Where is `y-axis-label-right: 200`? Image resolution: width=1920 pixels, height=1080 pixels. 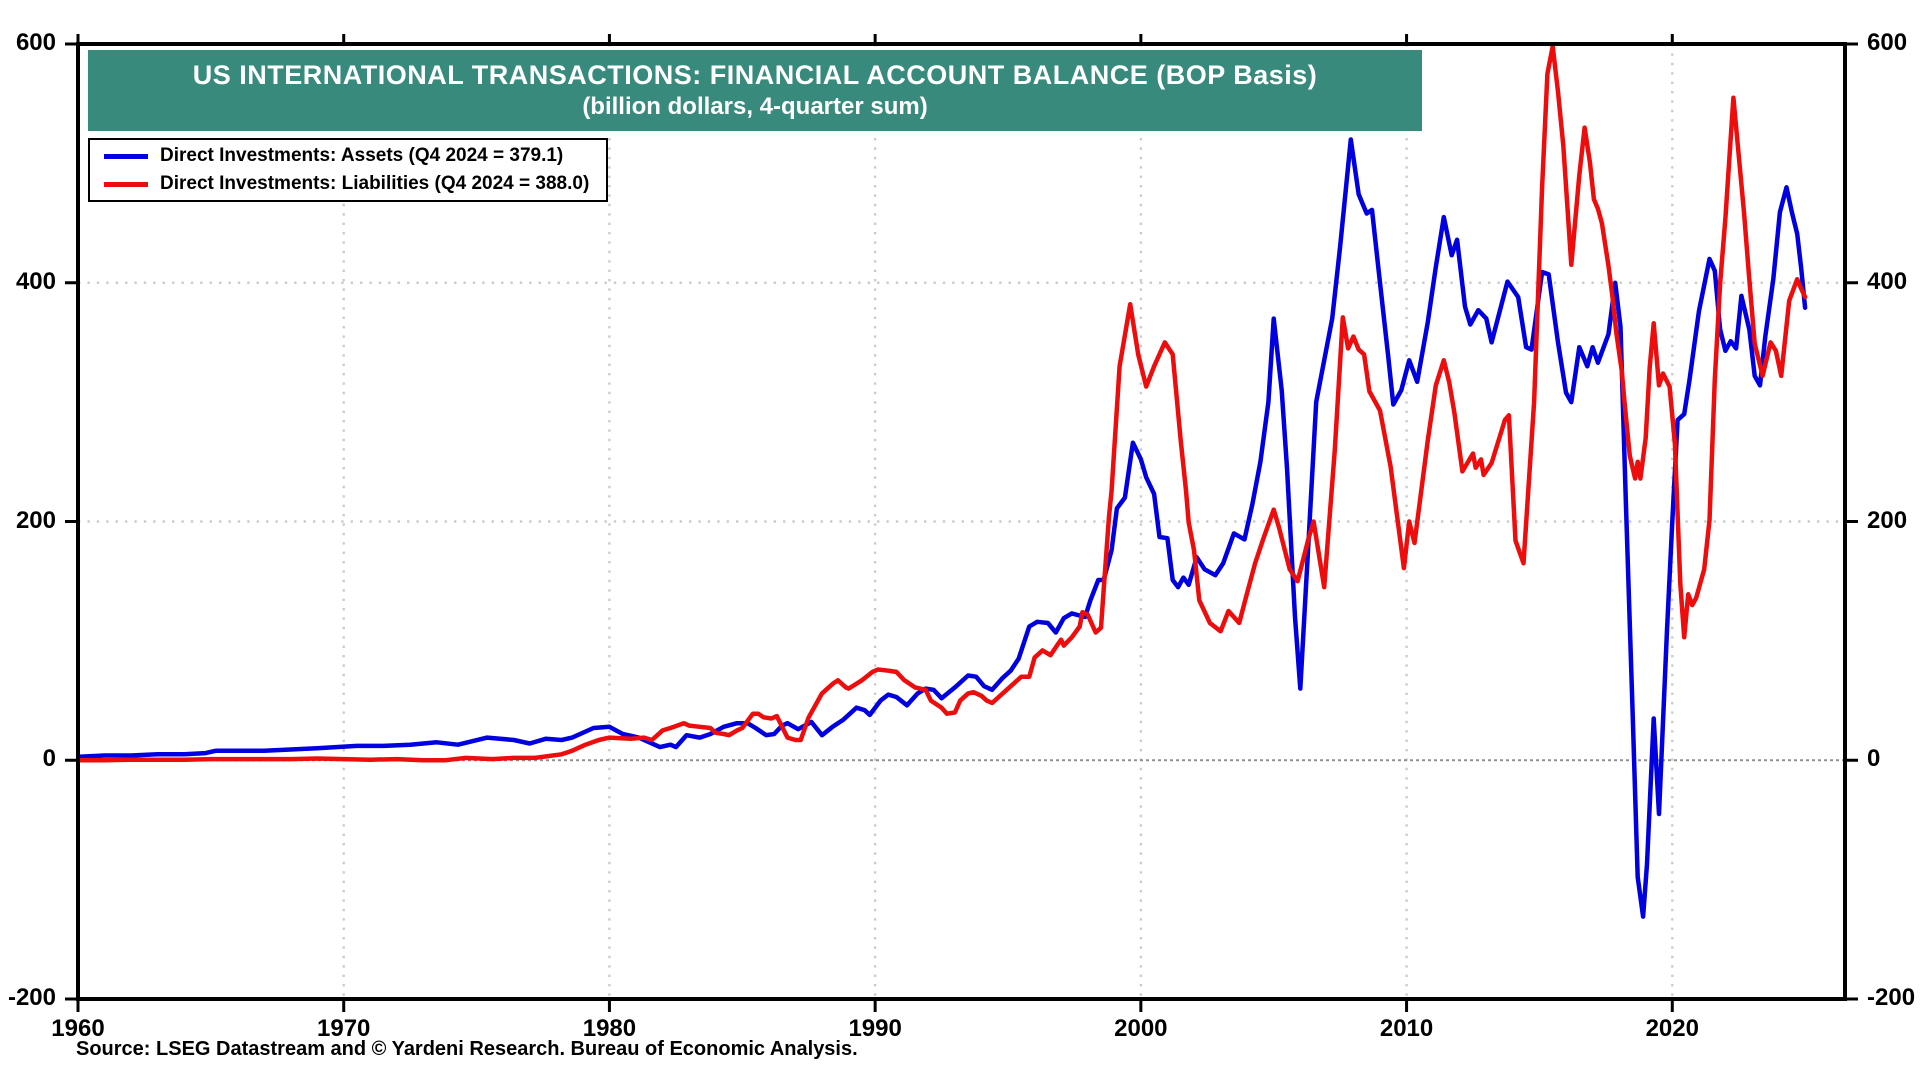 y-axis-label-right: 200 is located at coordinates (1887, 520).